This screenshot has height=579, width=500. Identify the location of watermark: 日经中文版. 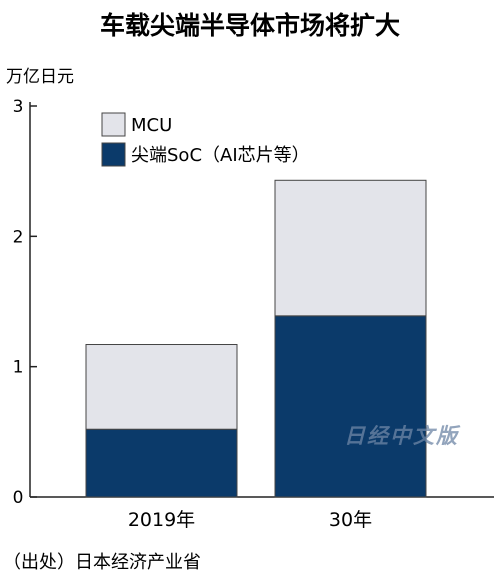
(402, 436).